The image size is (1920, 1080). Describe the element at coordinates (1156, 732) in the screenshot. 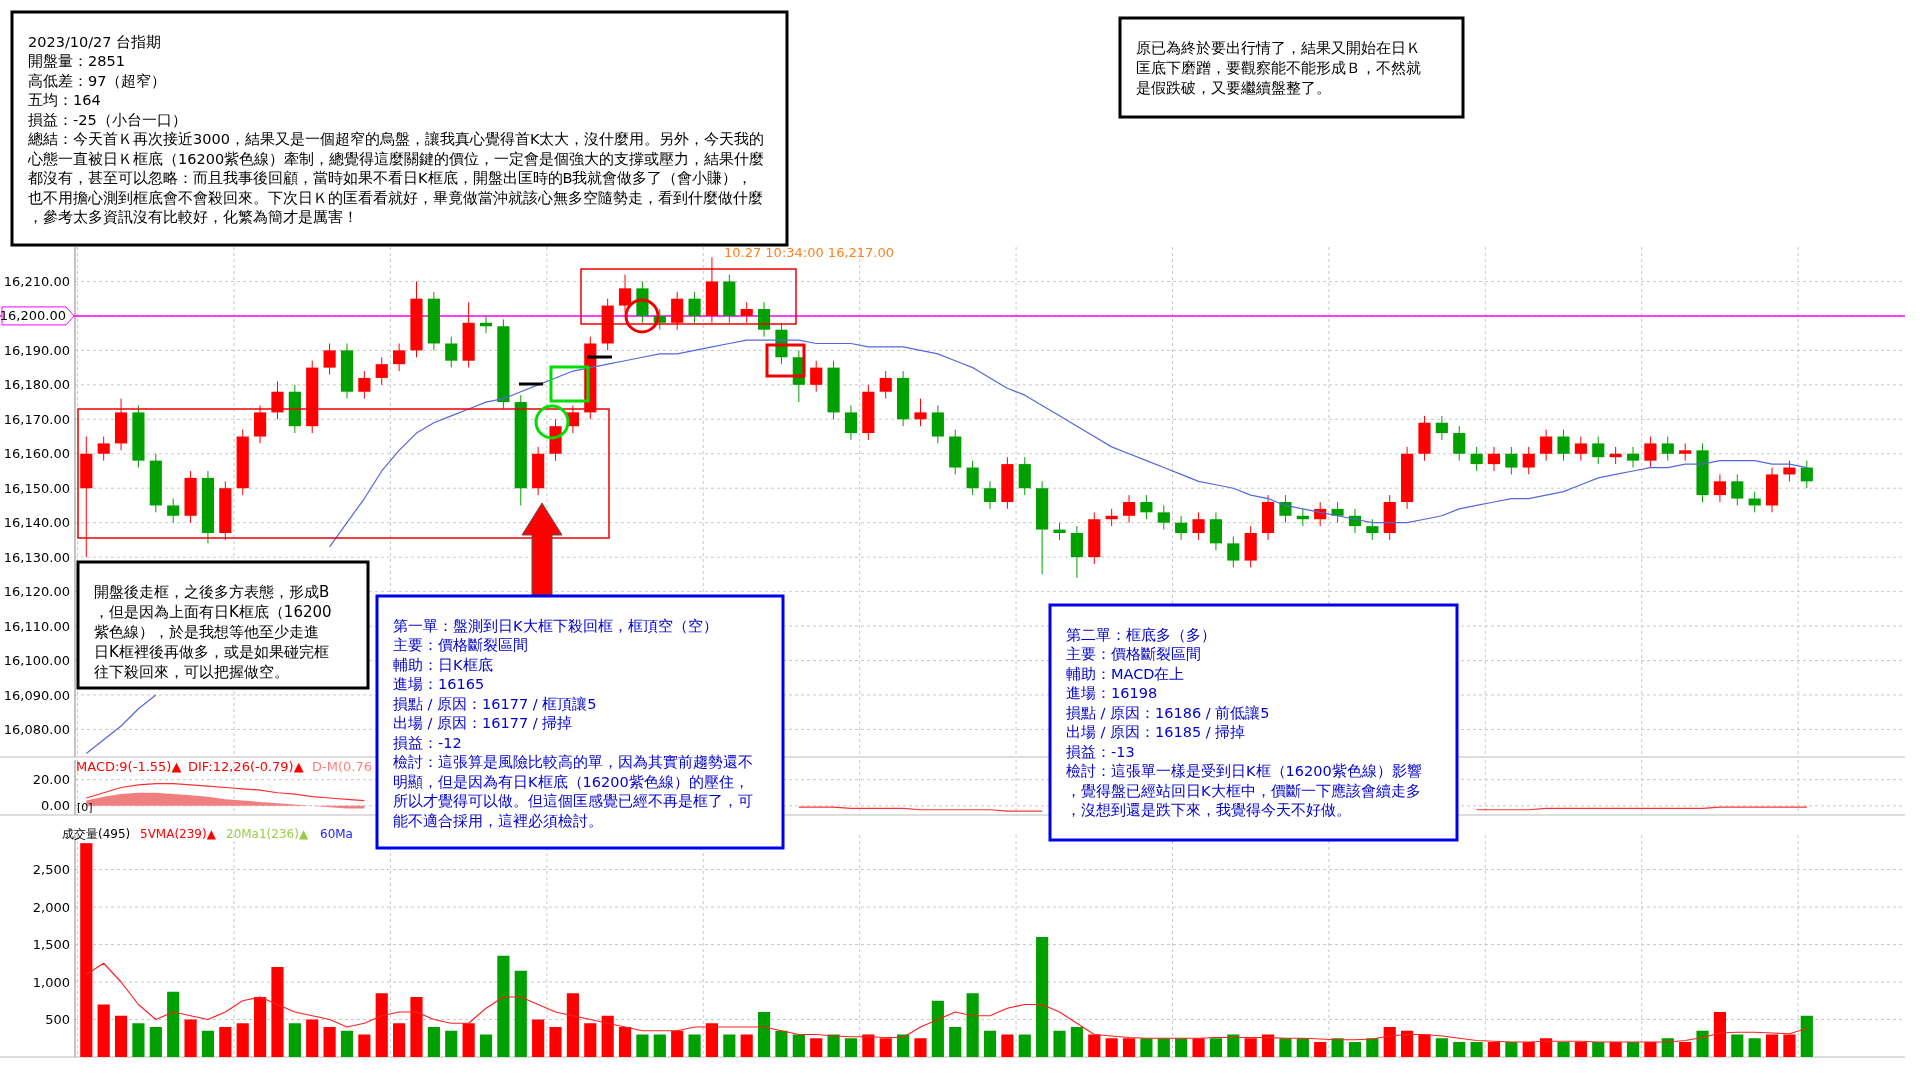

I see `annotation: 出場 / 原因：16185 / 掃掉` at that location.